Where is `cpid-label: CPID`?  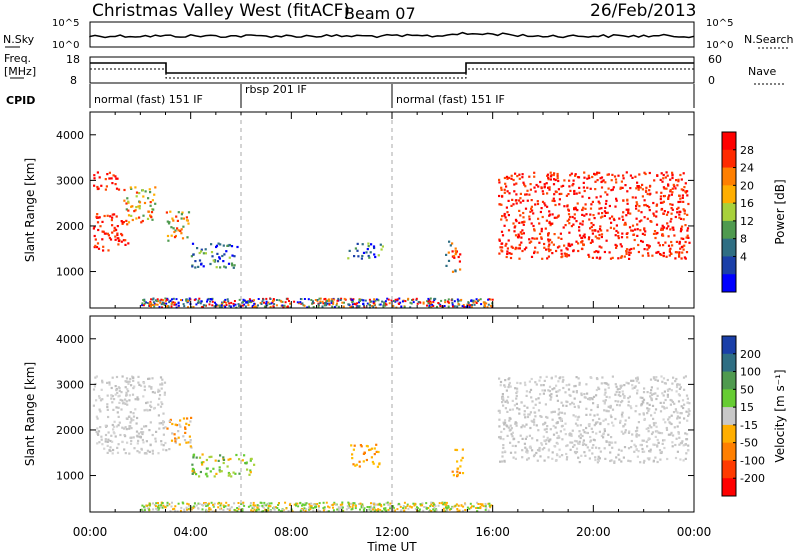 cpid-label: CPID is located at coordinates (20, 100).